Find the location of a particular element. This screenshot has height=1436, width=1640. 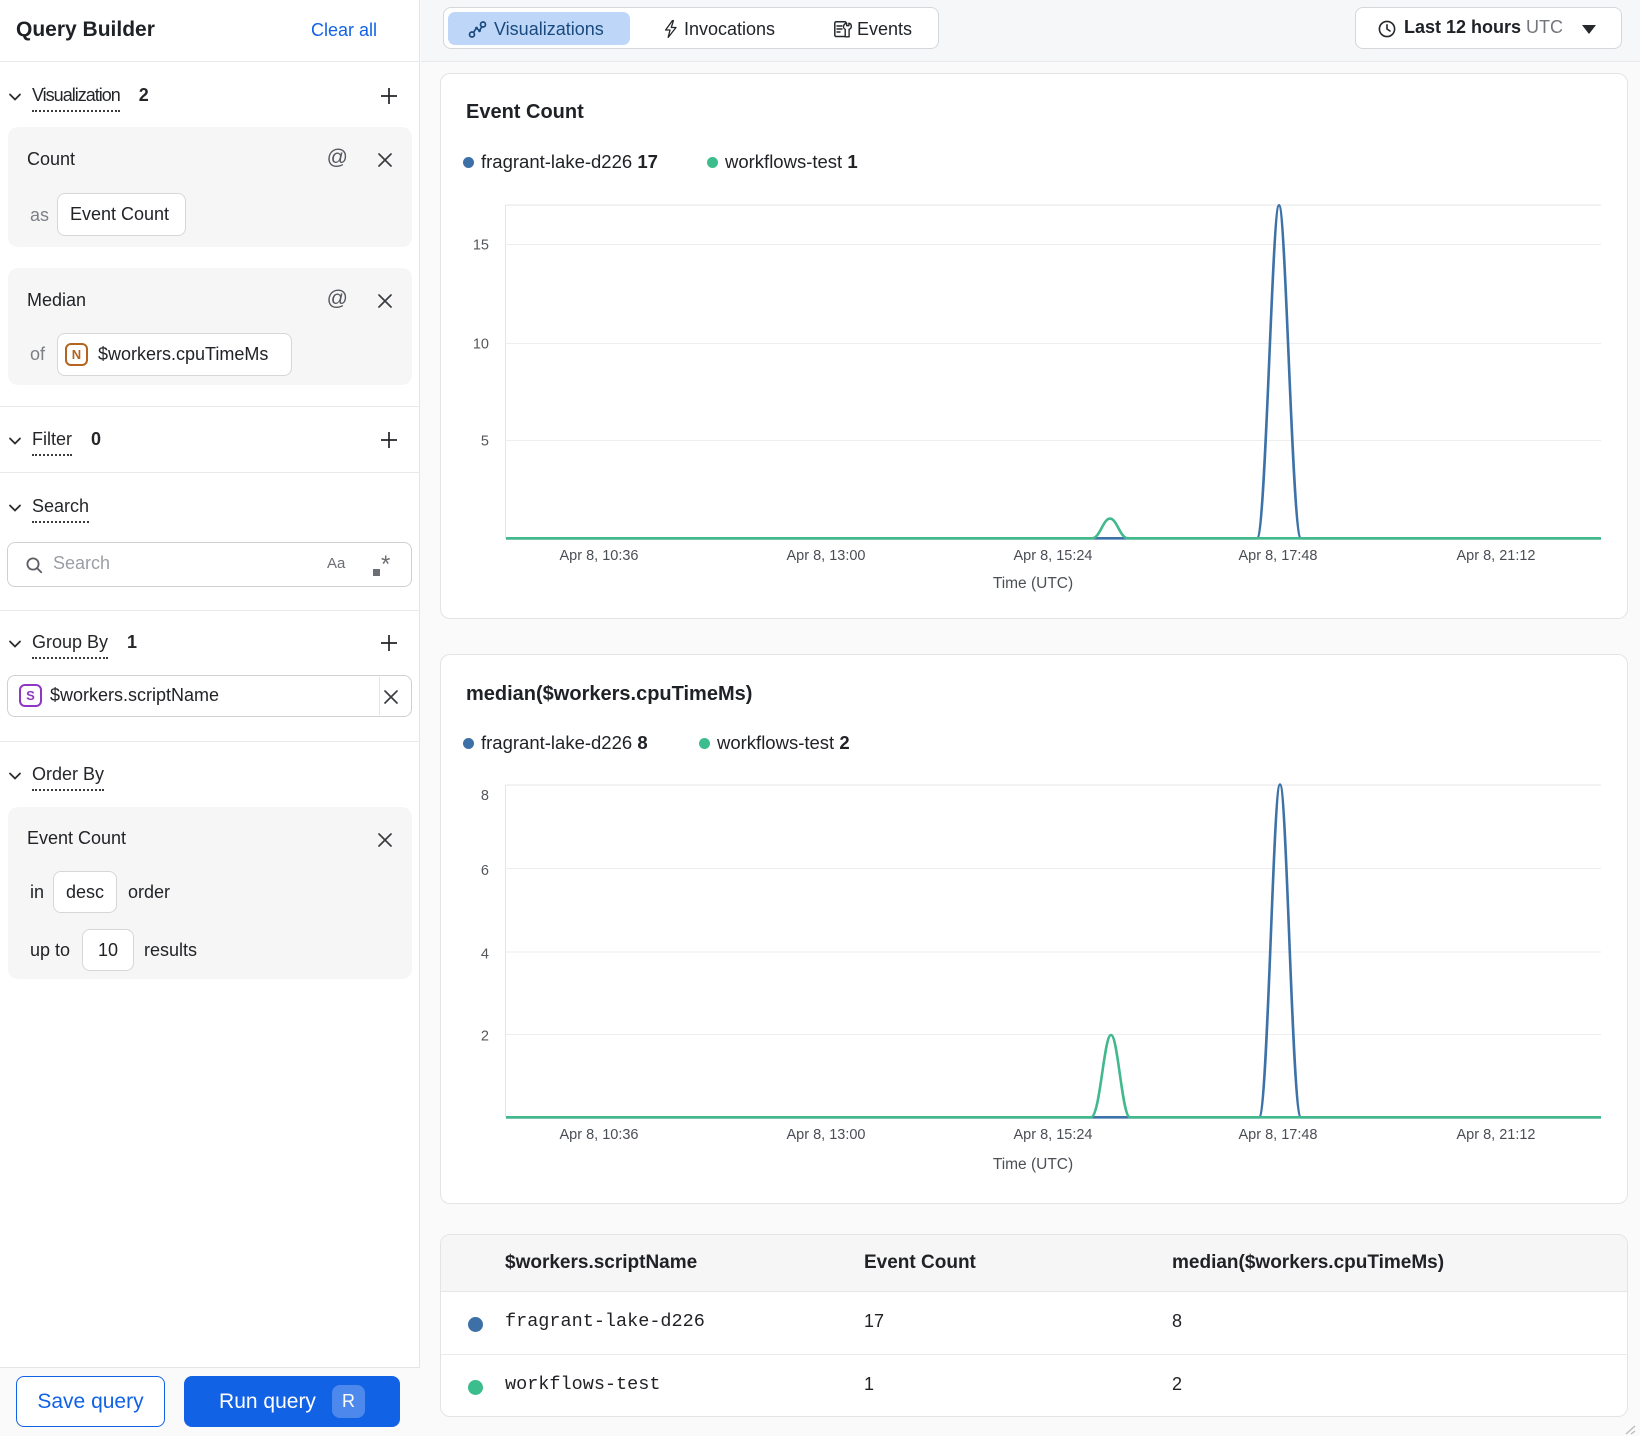

svg-text: 5 is located at coordinates (485, 442).